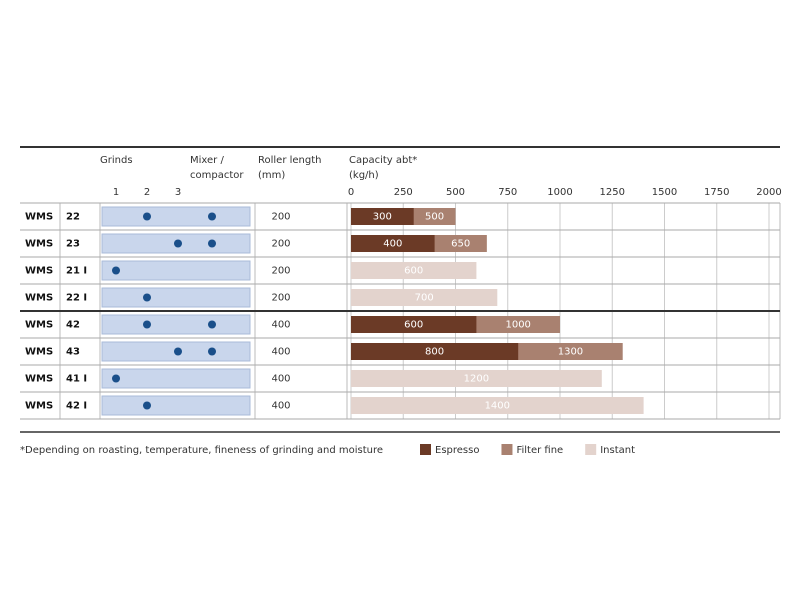 Image resolution: width=800 pixels, height=604 pixels. Describe the element at coordinates (457, 450) in the screenshot. I see `legend-label: Espresso` at that location.